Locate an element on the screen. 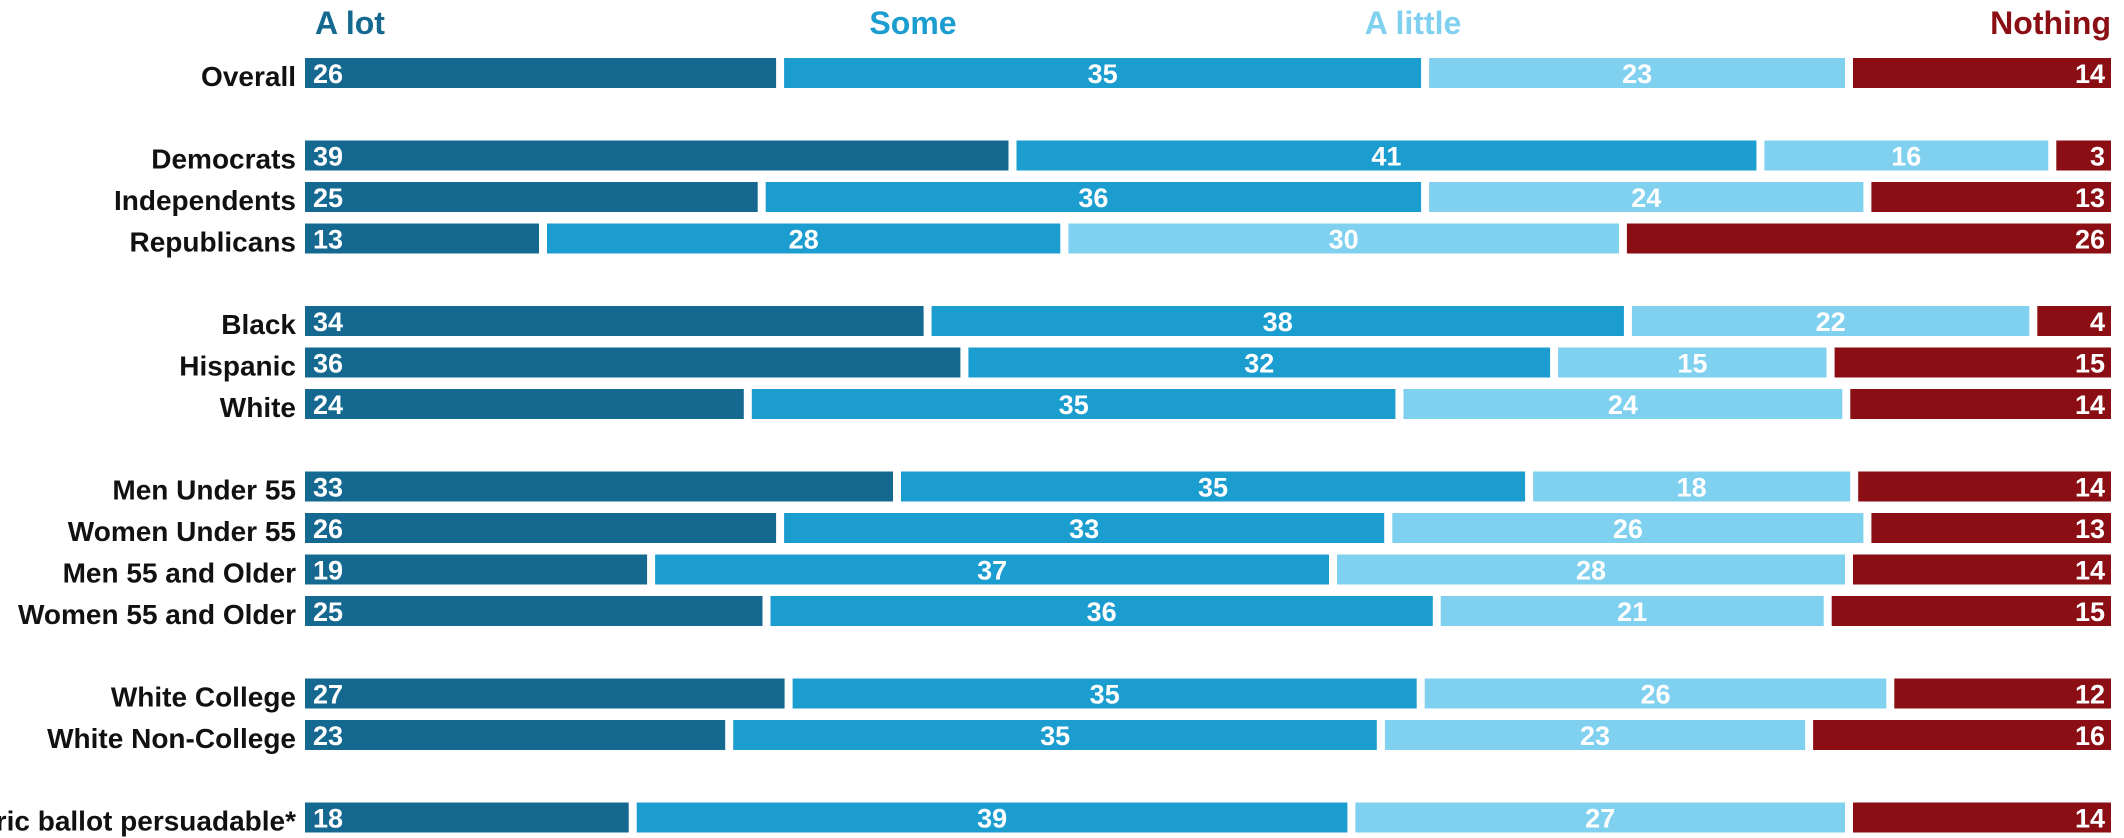 Image resolution: width=2124 pixels, height=838 pixels. data-label-some: 41 is located at coordinates (1386, 157).